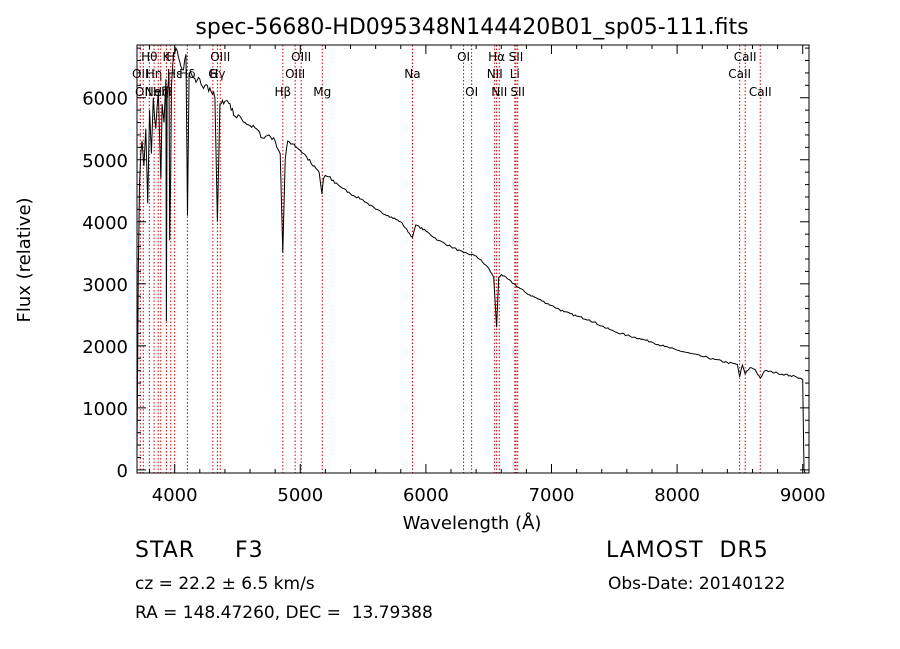  What do you see at coordinates (677, 495) in the screenshot?
I see `x-tick-label: 8000` at bounding box center [677, 495].